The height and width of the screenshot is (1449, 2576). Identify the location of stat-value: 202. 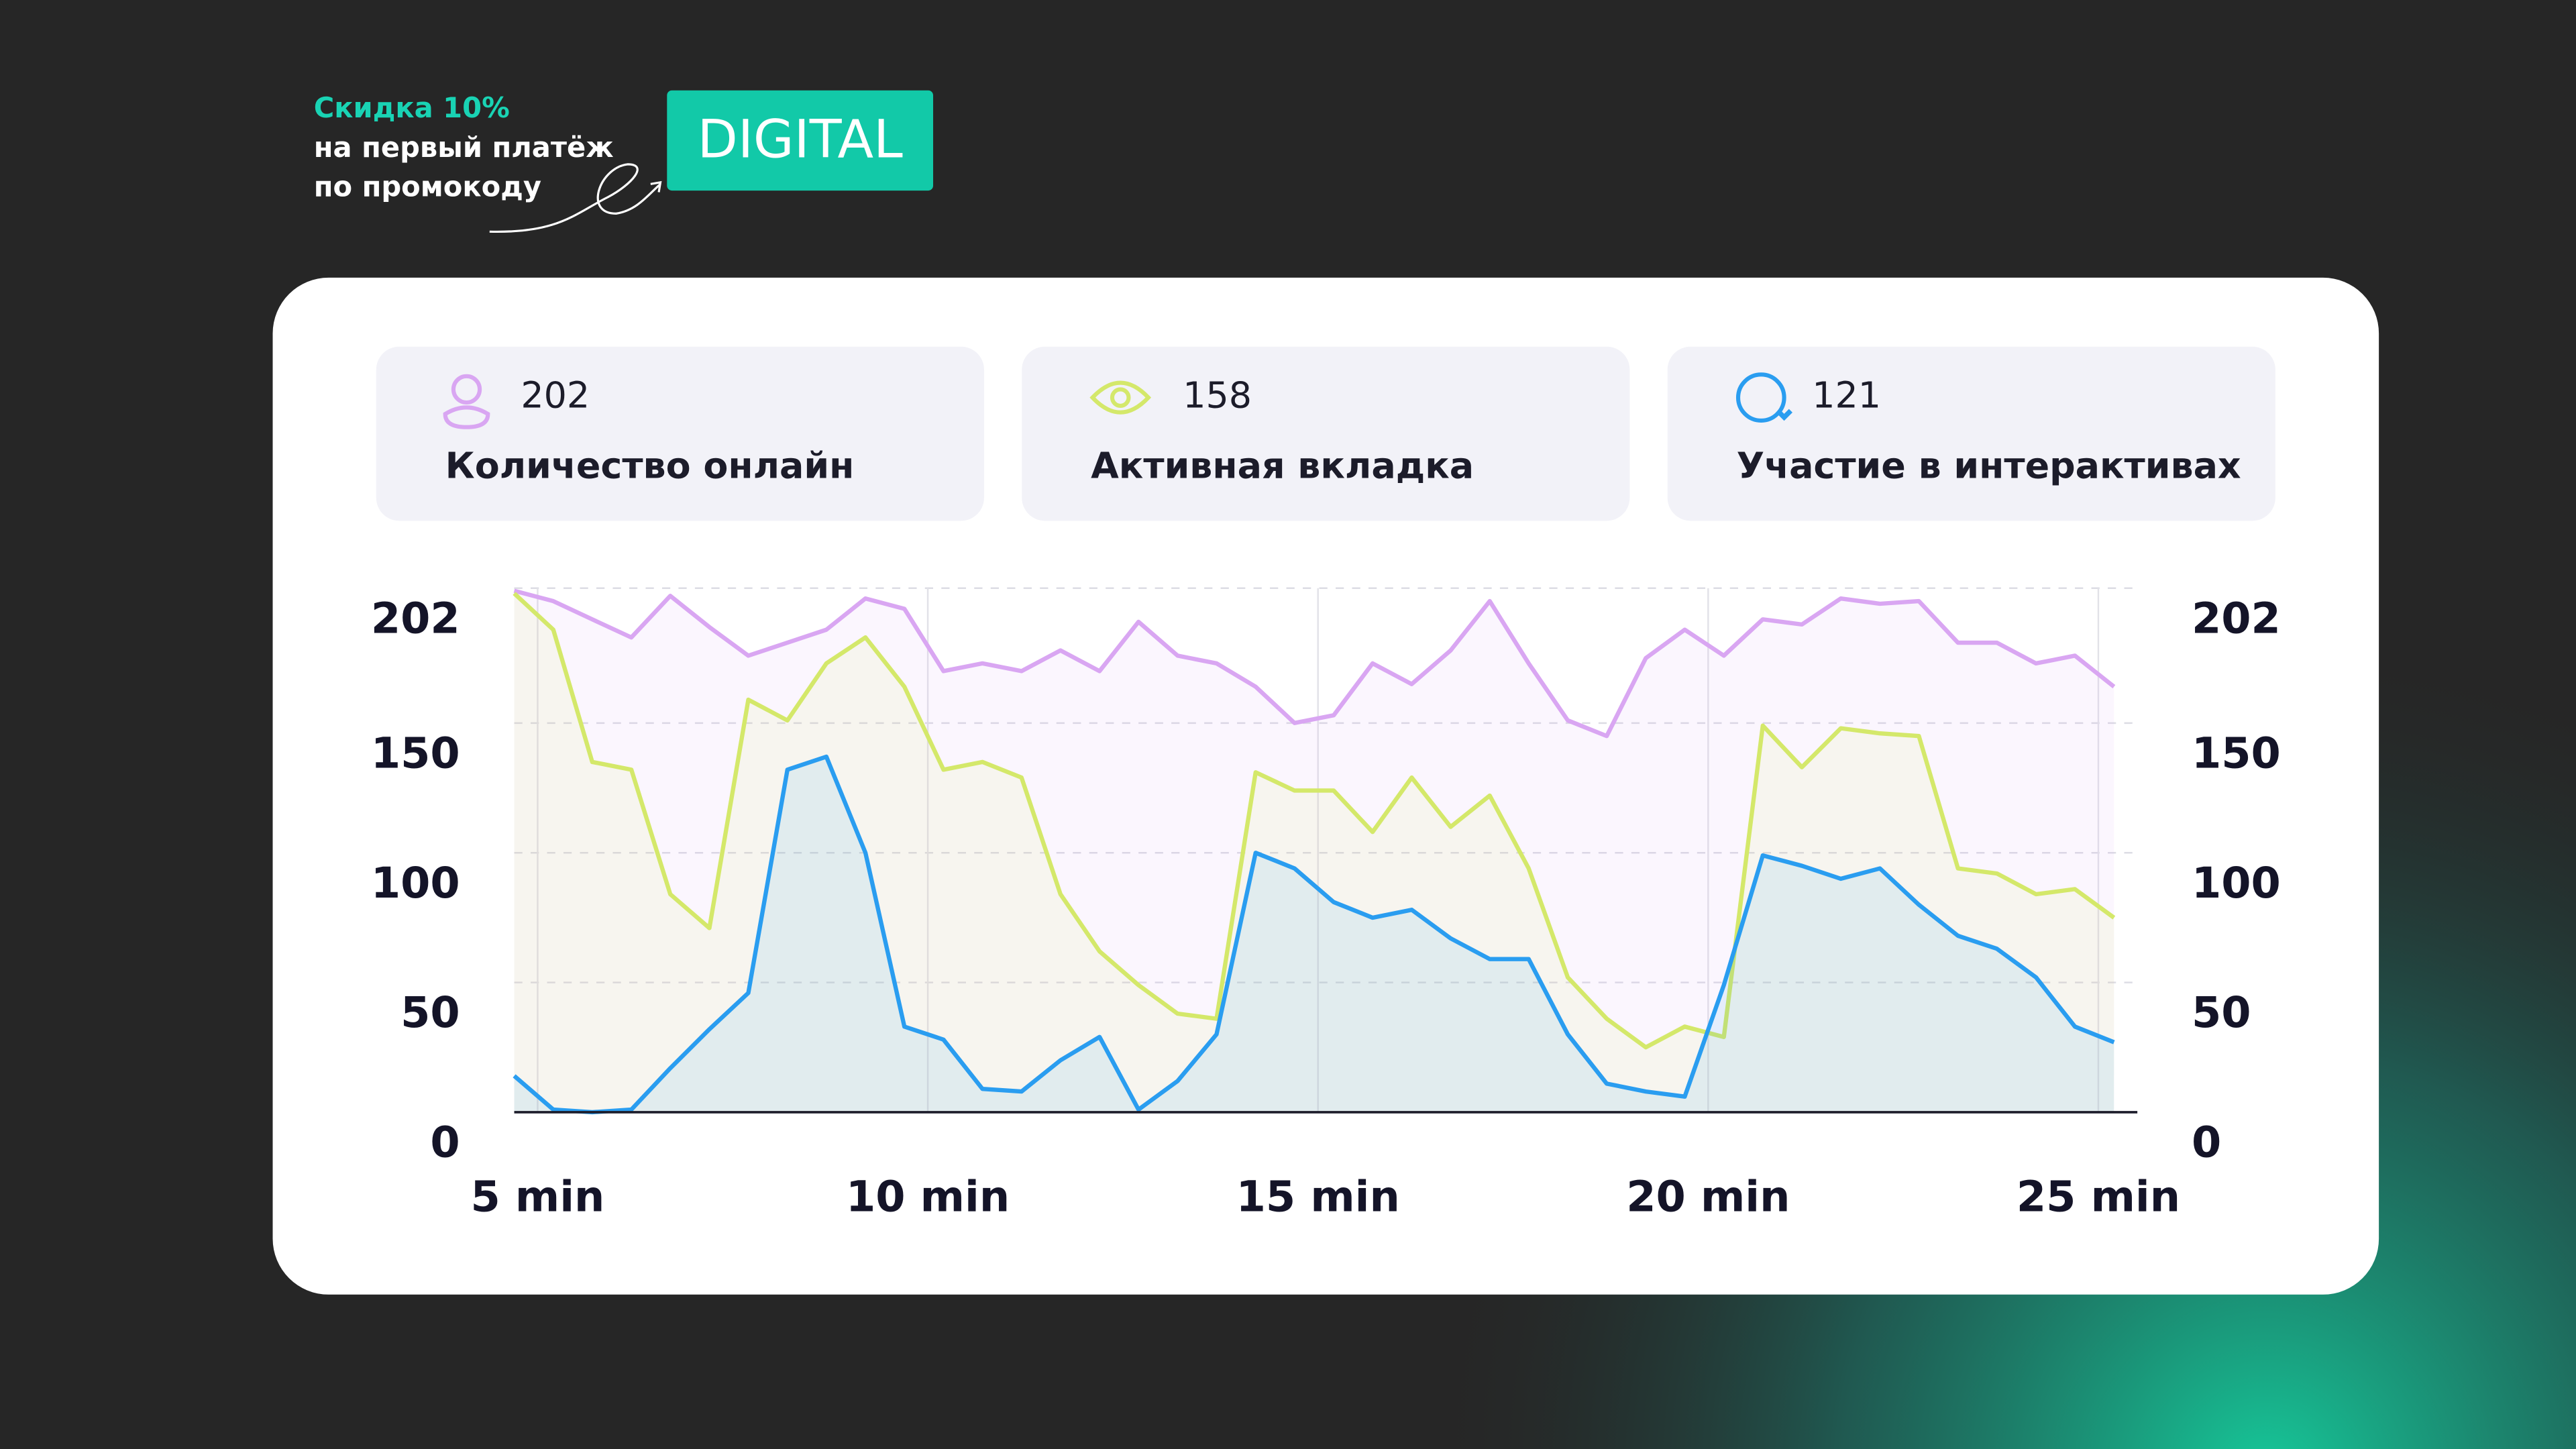
(555, 395).